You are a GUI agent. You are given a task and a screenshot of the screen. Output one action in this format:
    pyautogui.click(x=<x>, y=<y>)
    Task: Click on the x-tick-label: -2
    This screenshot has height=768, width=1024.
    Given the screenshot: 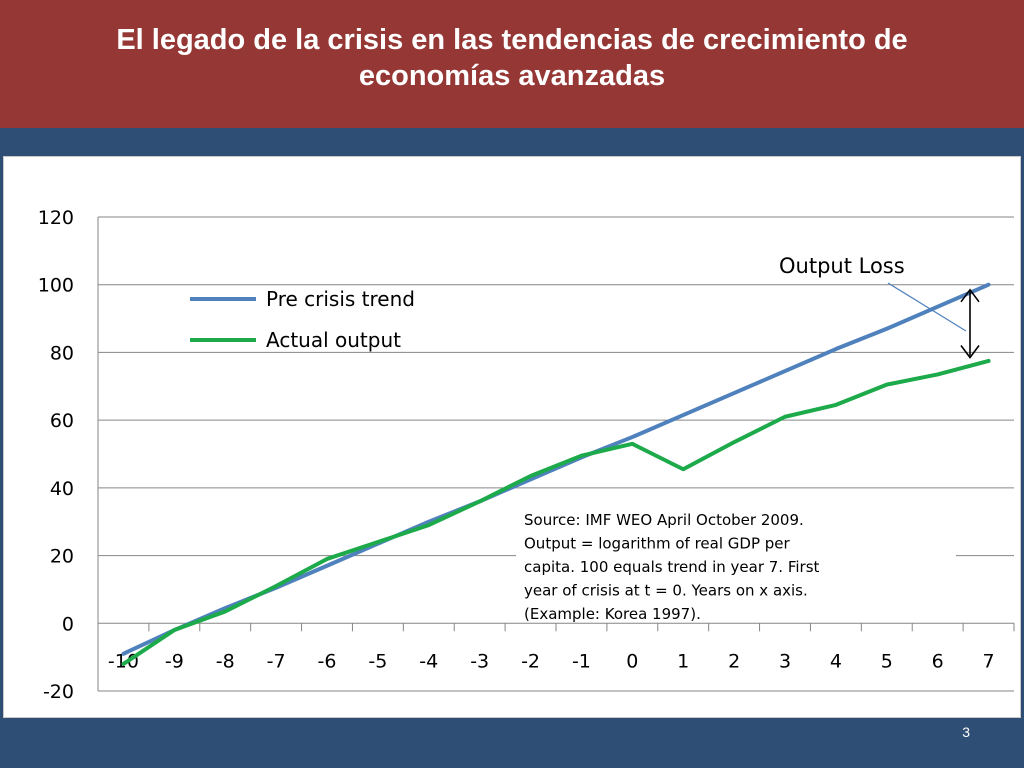 What is the action you would take?
    pyautogui.click(x=530, y=661)
    